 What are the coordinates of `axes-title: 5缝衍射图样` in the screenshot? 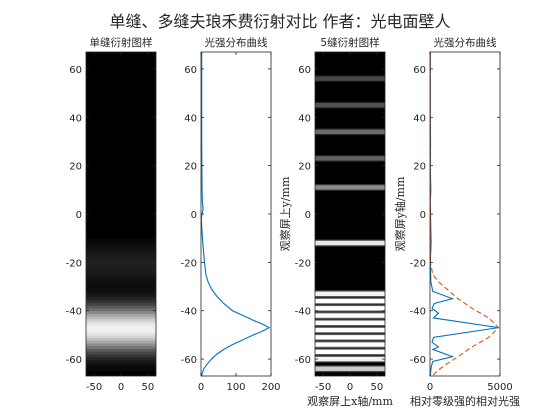 It's located at (349, 42).